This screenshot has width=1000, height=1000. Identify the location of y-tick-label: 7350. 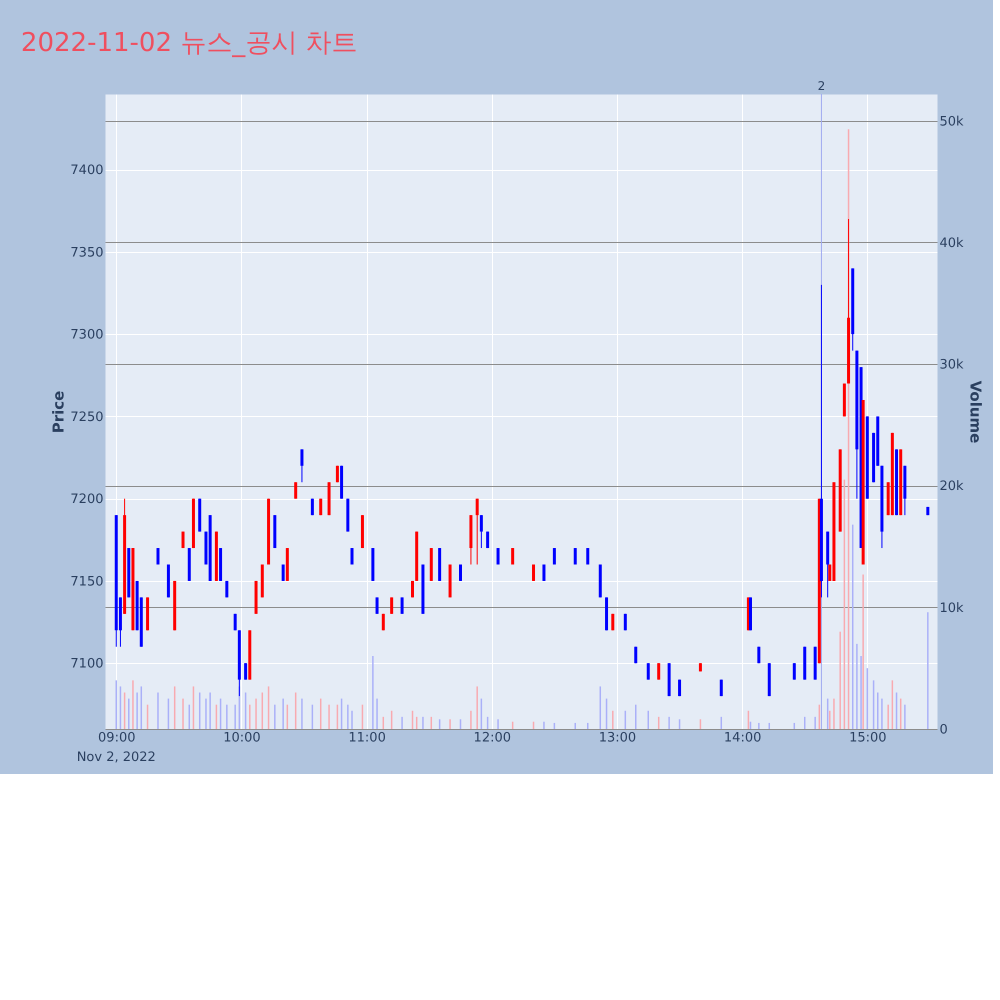
(87, 252).